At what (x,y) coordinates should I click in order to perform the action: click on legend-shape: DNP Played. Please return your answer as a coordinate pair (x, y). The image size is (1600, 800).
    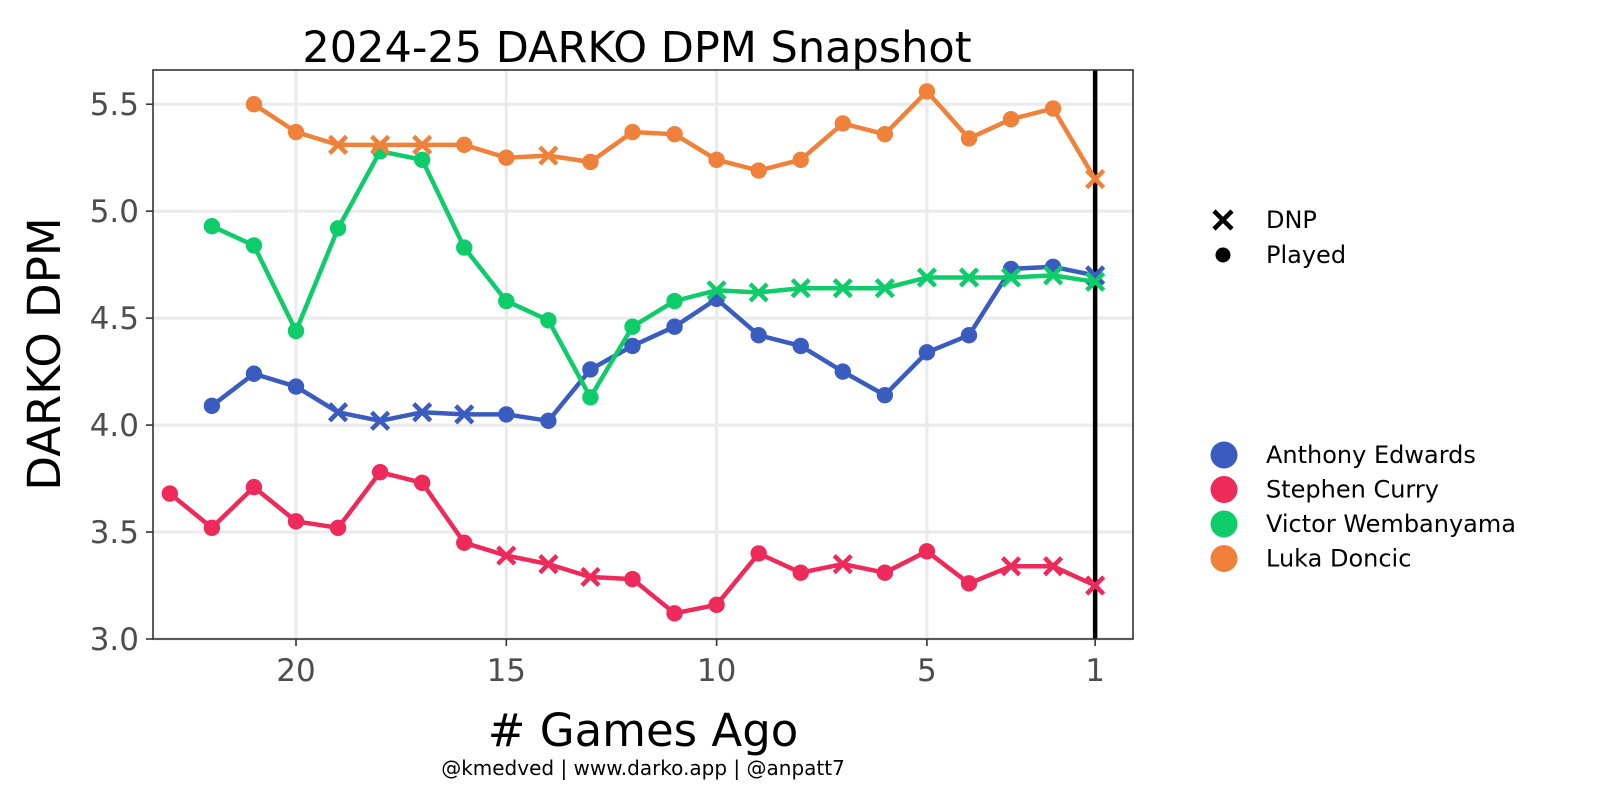
    Looking at the image, I should click on (1279, 237).